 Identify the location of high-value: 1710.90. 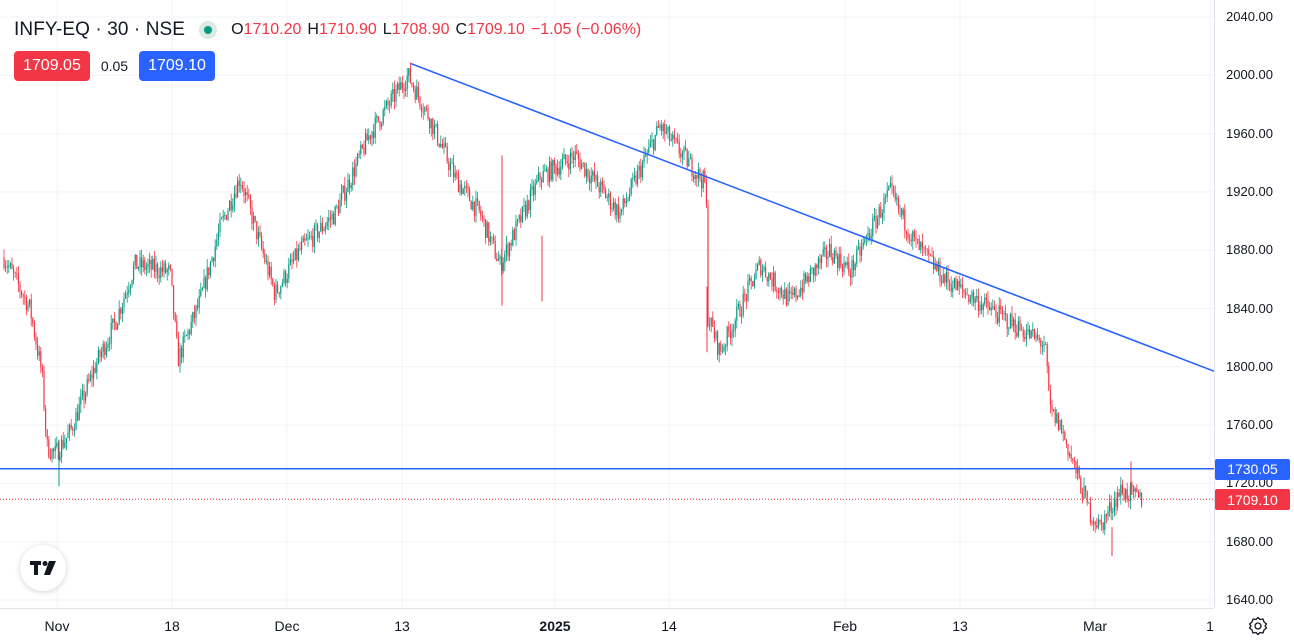
(347, 29).